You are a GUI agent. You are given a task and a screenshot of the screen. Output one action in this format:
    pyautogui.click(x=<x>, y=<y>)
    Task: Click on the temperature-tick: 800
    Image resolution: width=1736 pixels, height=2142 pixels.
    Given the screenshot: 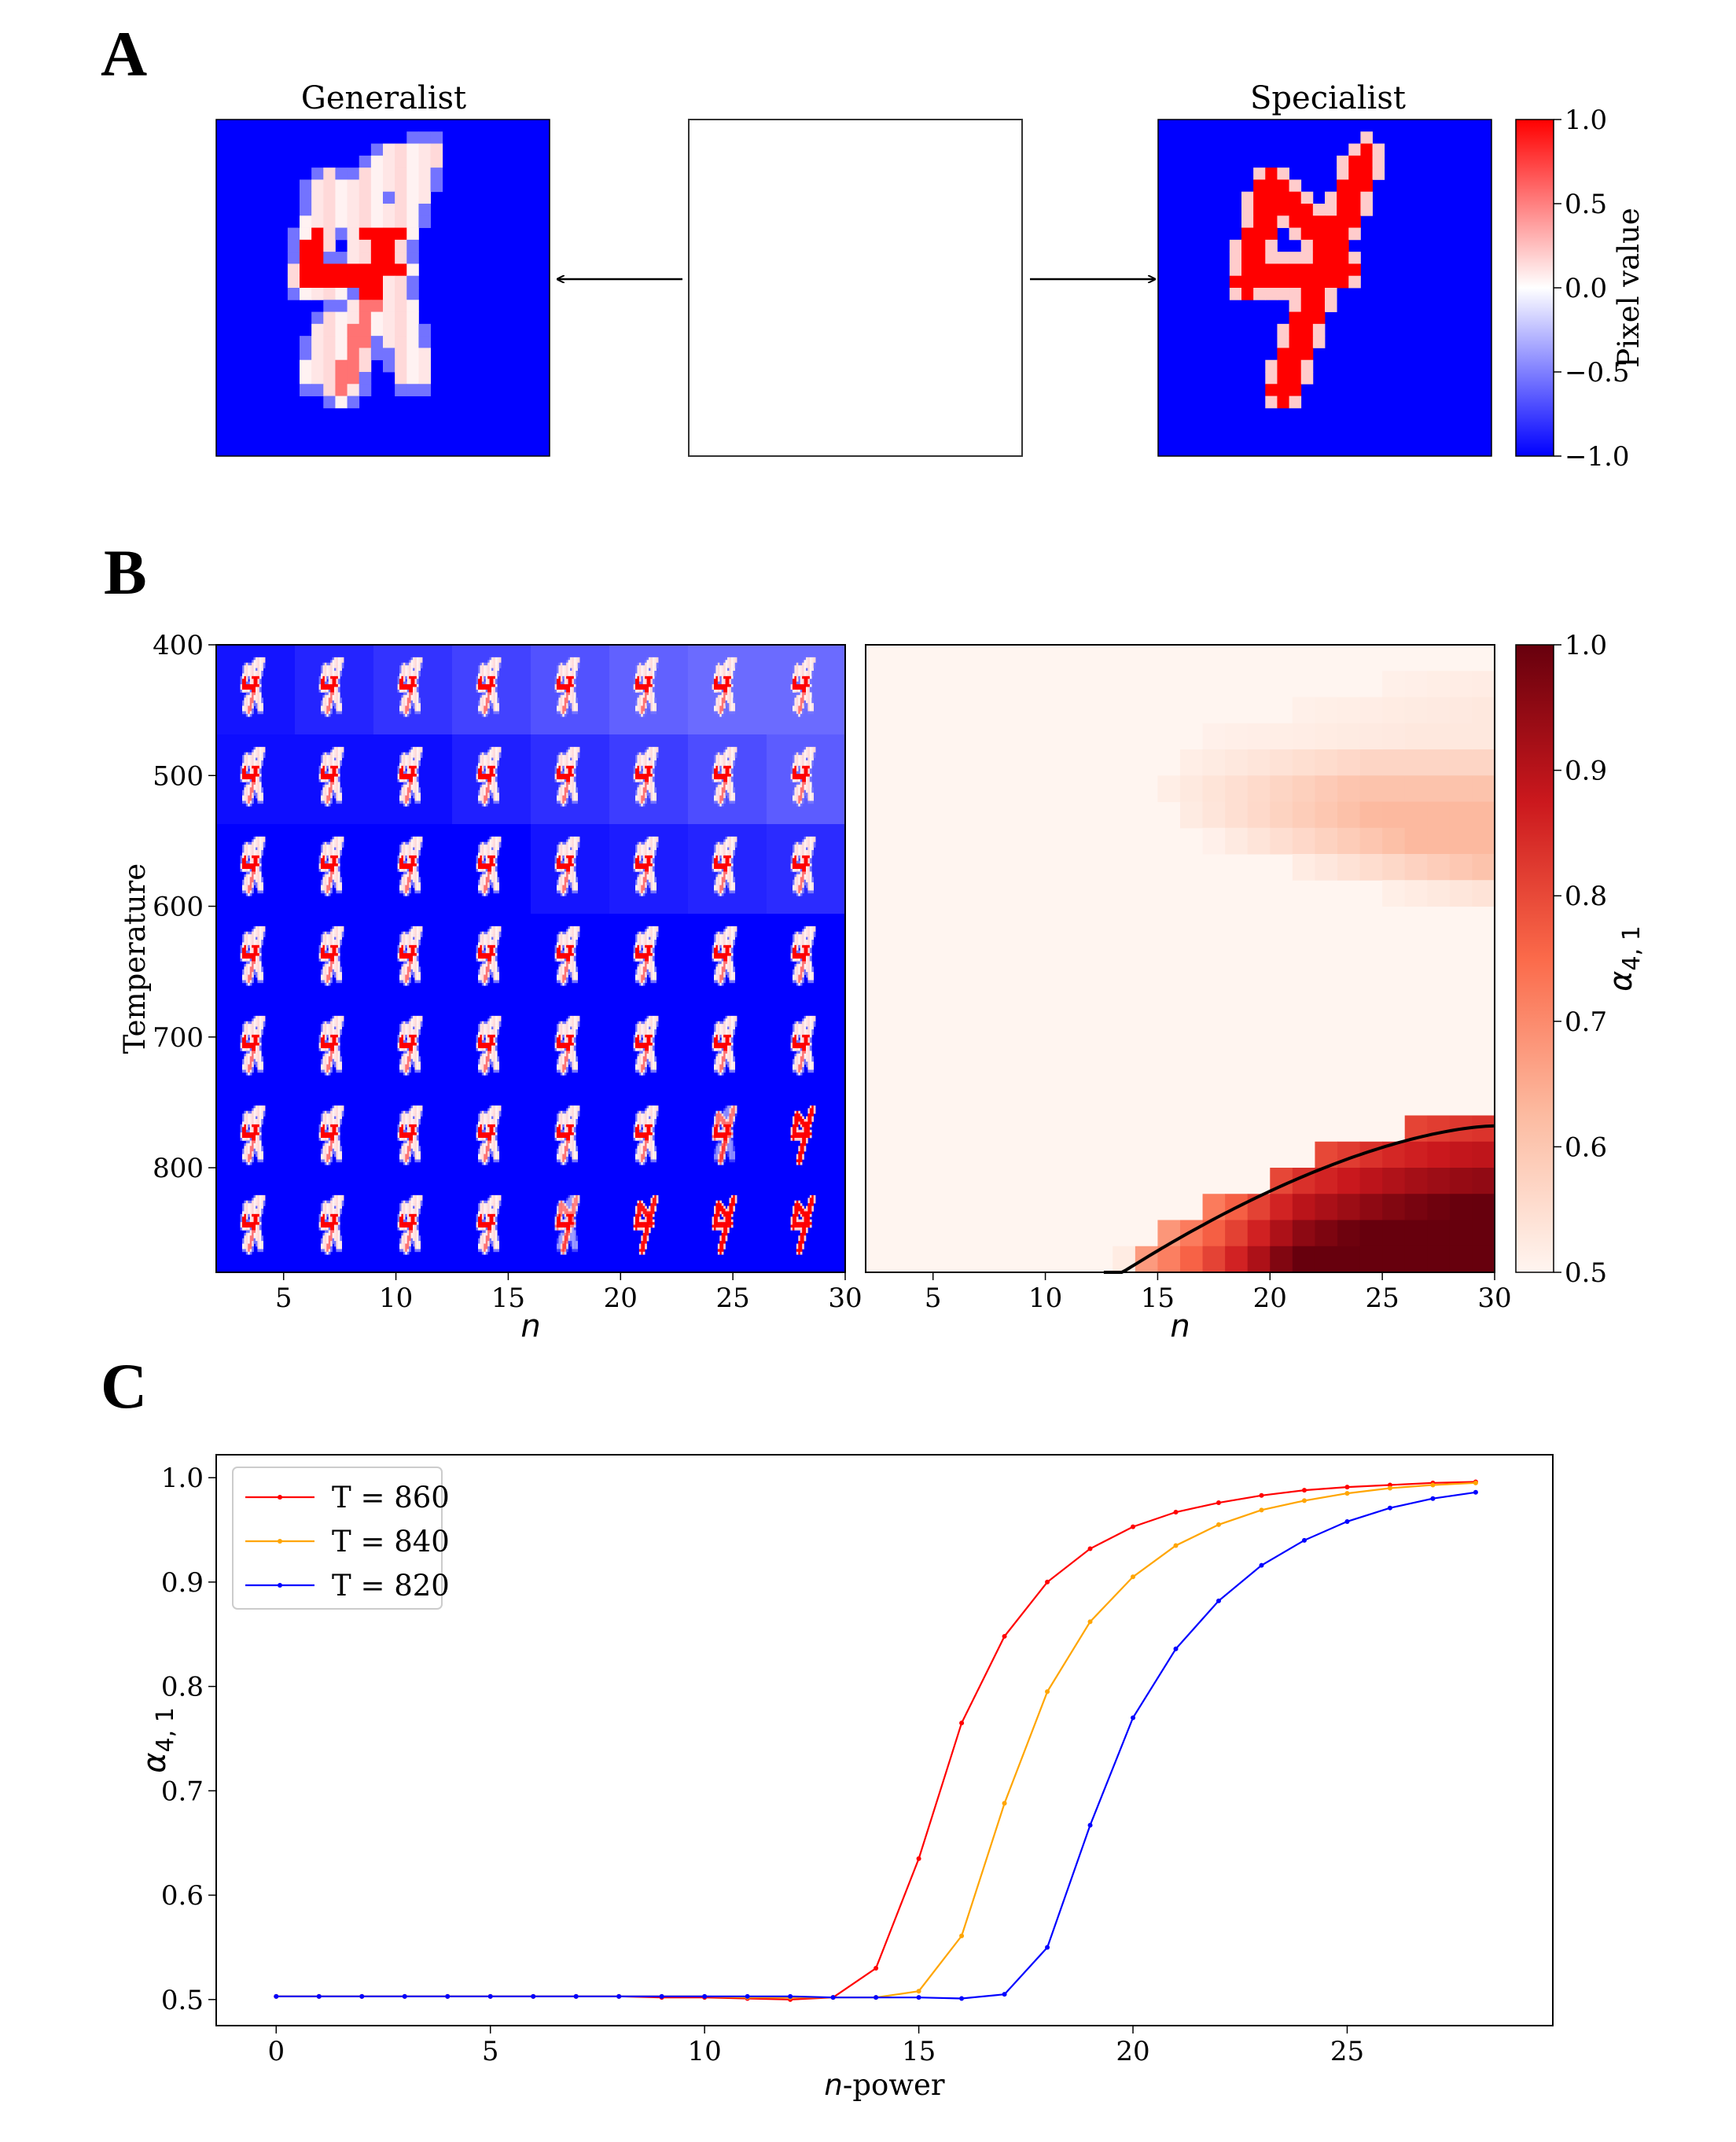 What is the action you would take?
    pyautogui.click(x=178, y=1168)
    